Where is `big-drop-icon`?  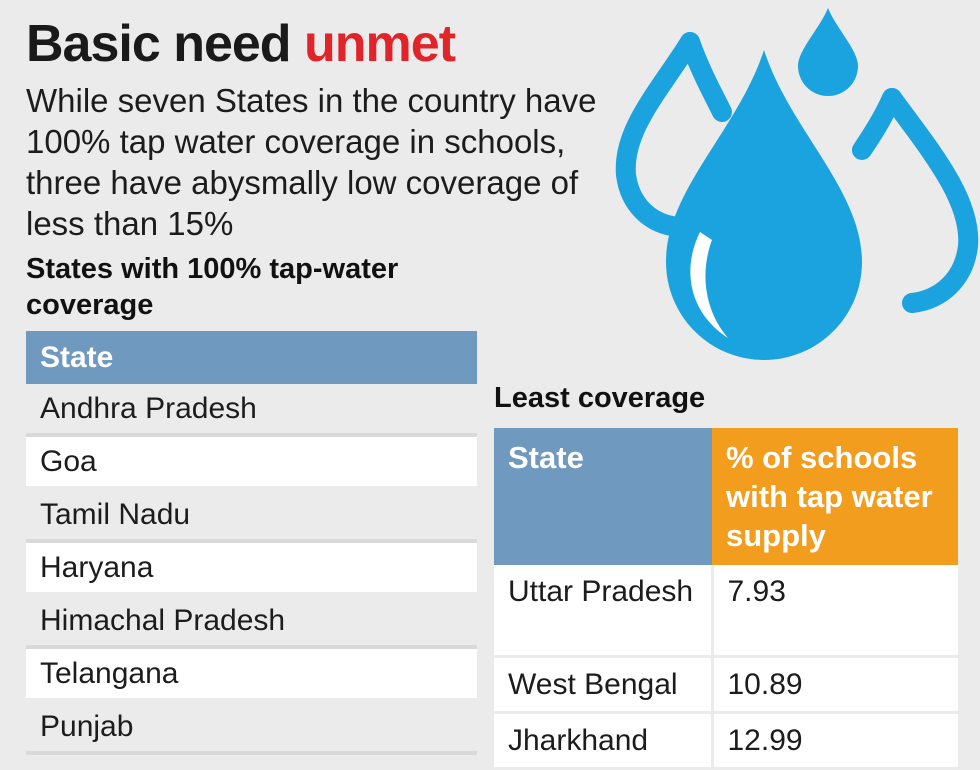 big-drop-icon is located at coordinates (764, 205).